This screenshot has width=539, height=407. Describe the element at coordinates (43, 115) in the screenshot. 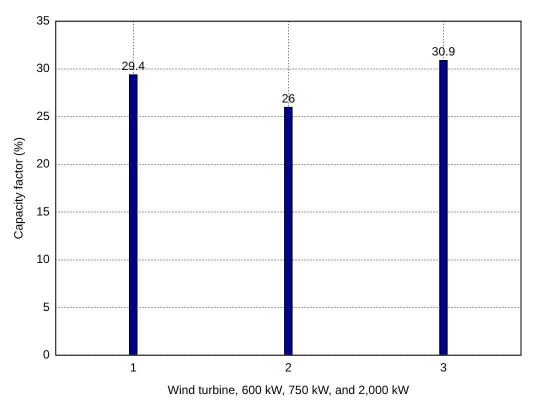

I see `y-tick-label: 25` at that location.